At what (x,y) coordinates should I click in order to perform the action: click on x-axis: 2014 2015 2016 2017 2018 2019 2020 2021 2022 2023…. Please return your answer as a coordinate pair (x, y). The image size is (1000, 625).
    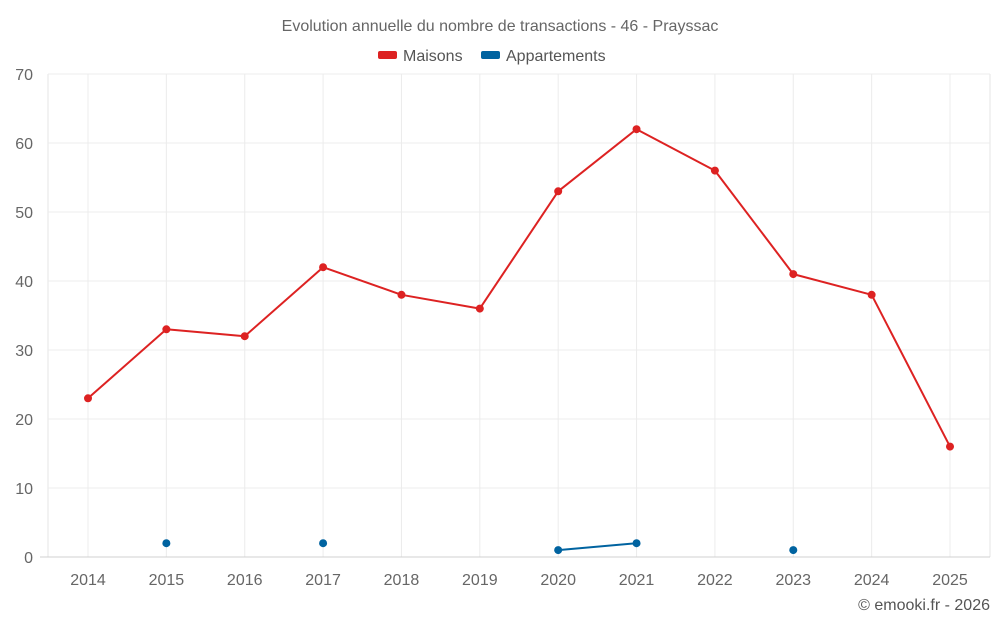
    Looking at the image, I should click on (519, 580).